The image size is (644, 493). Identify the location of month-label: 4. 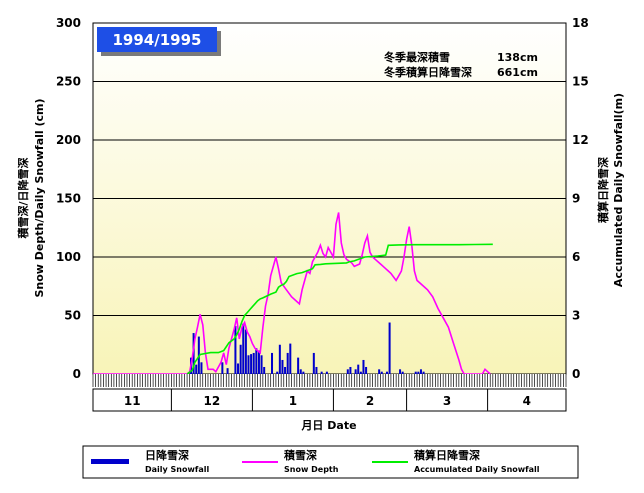
(527, 401).